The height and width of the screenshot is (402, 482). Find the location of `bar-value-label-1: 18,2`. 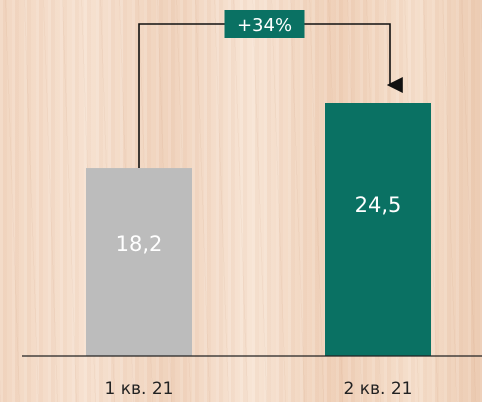

bar-value-label-1: 18,2 is located at coordinates (139, 244).